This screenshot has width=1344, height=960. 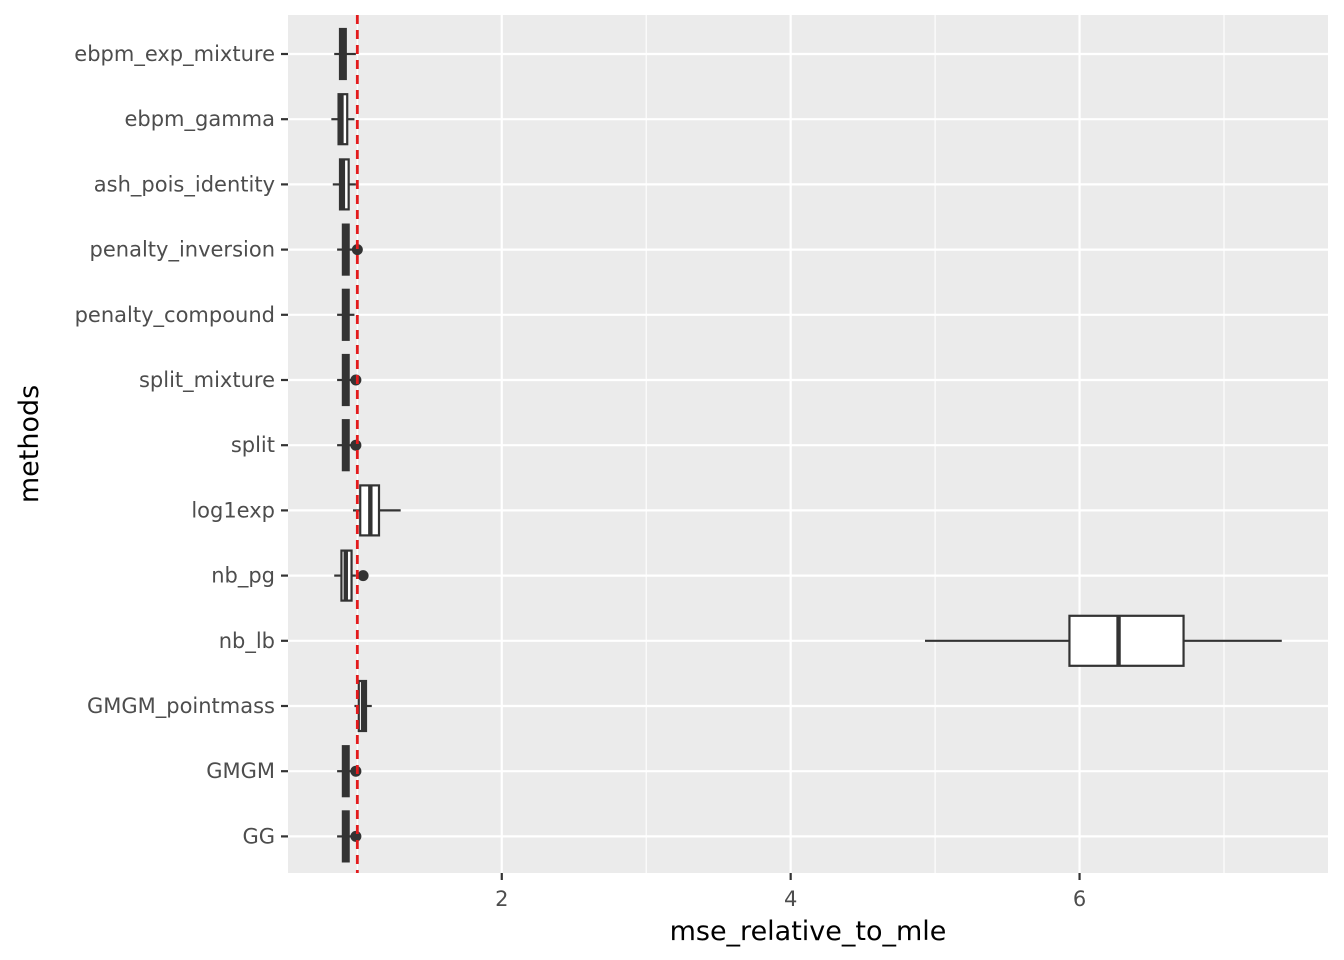 What do you see at coordinates (501, 899) in the screenshot?
I see `x-tick-label: 2` at bounding box center [501, 899].